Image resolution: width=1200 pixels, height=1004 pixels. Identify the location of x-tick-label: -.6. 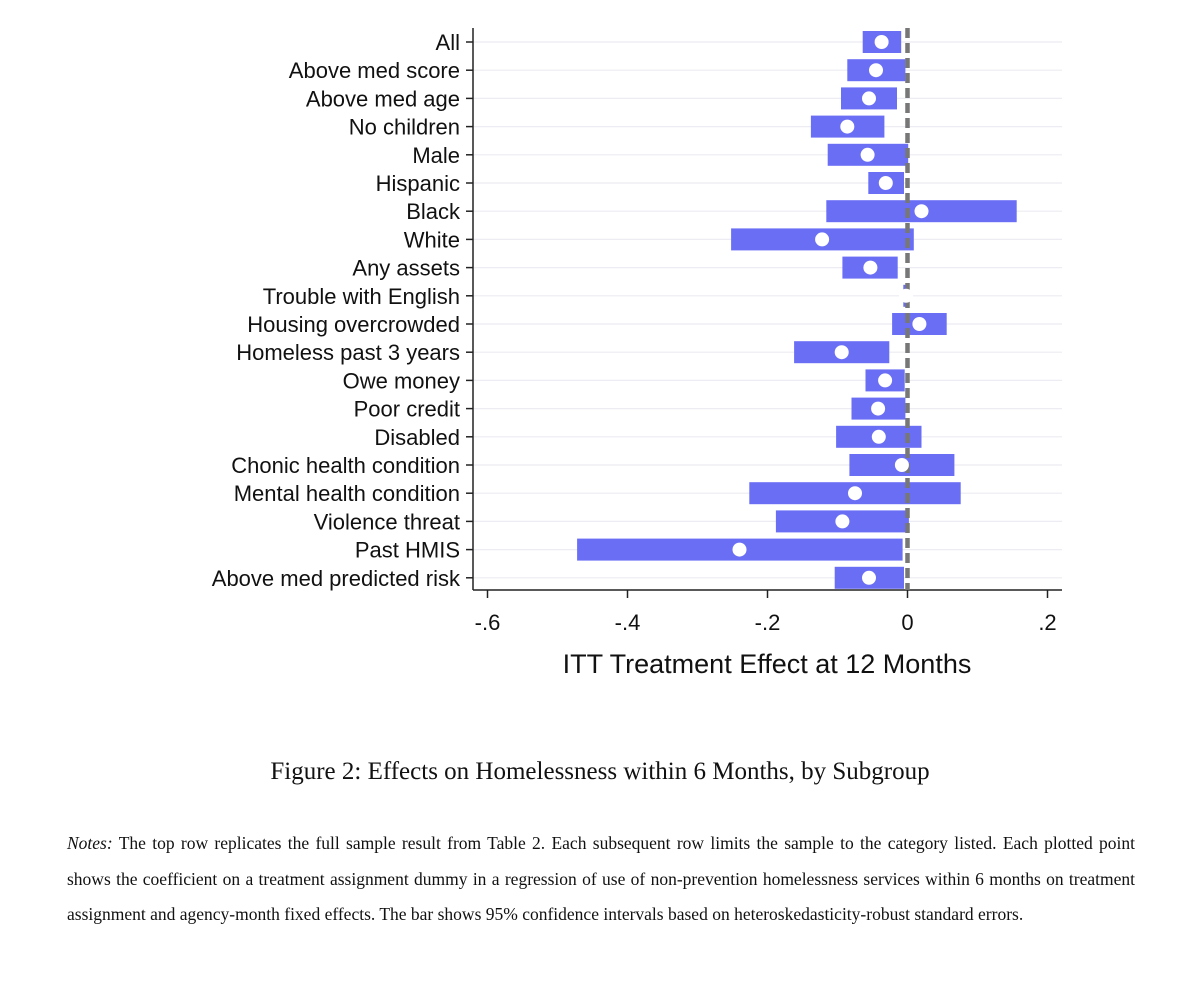
(488, 622).